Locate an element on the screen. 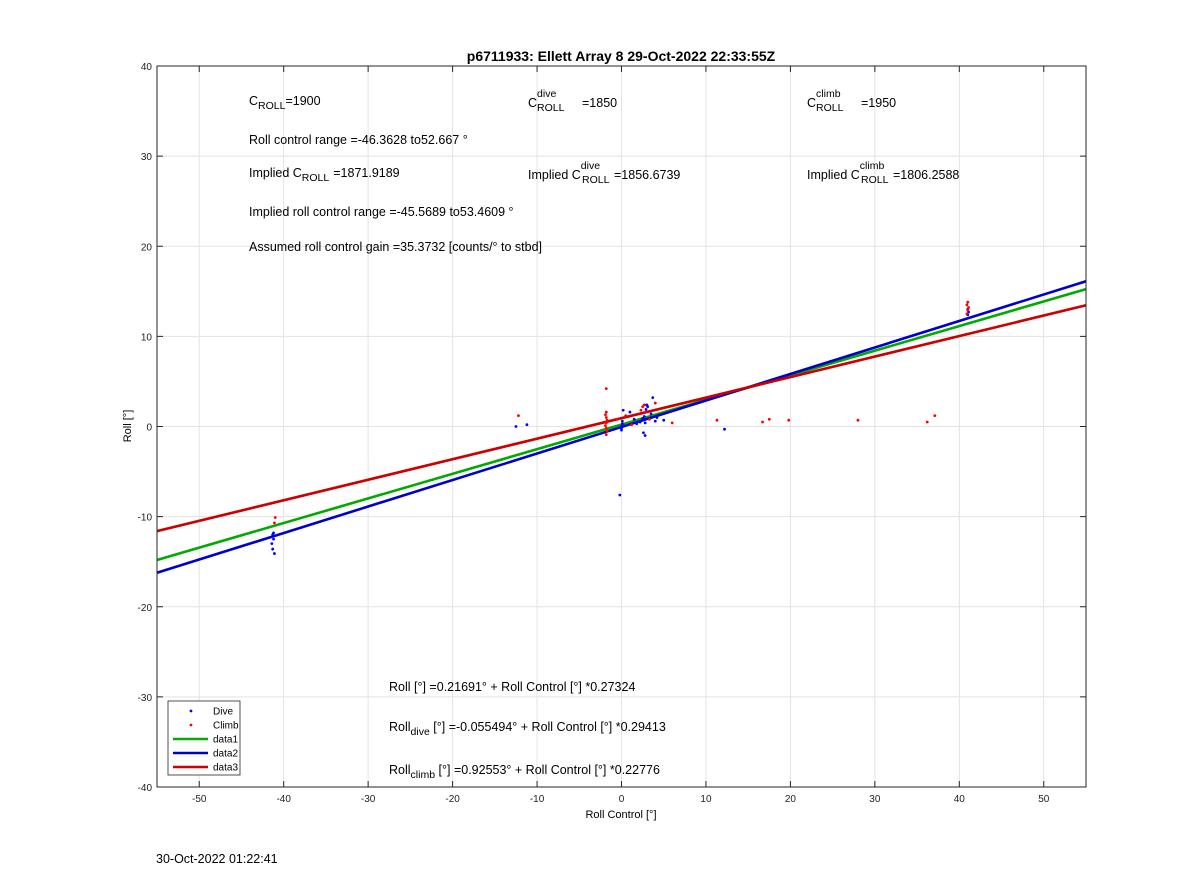  implied-c-roll-annotation: Implied CROLL =1871.9189 is located at coordinates (324, 175).